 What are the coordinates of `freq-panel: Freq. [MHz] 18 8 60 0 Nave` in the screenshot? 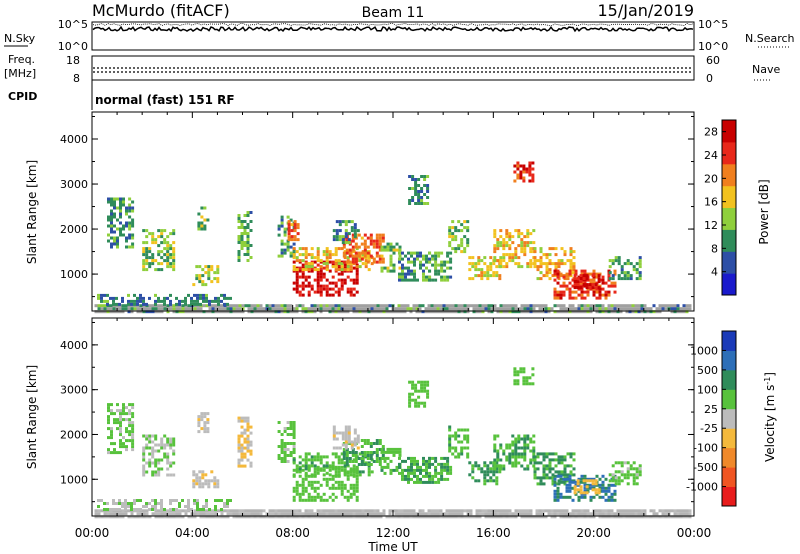 It's located at (392, 69).